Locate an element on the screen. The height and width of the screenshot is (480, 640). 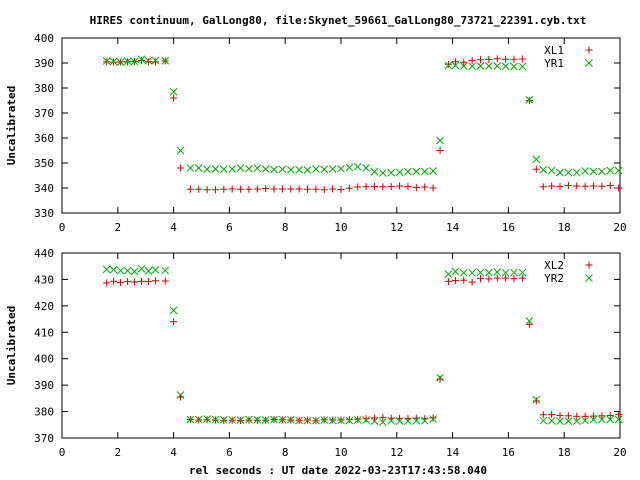
y-tick-label: 430 is located at coordinates (44, 279).